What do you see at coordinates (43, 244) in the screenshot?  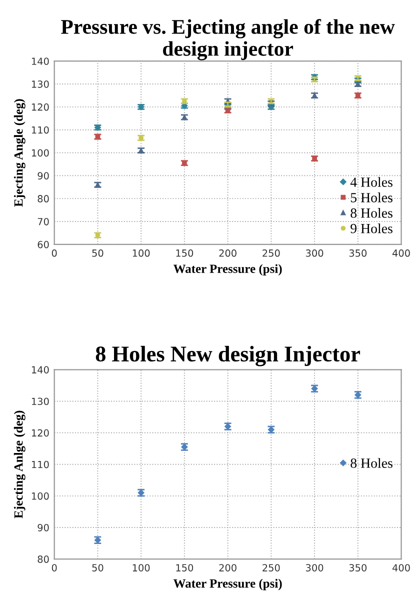 I see `y-tick-label: 60` at bounding box center [43, 244].